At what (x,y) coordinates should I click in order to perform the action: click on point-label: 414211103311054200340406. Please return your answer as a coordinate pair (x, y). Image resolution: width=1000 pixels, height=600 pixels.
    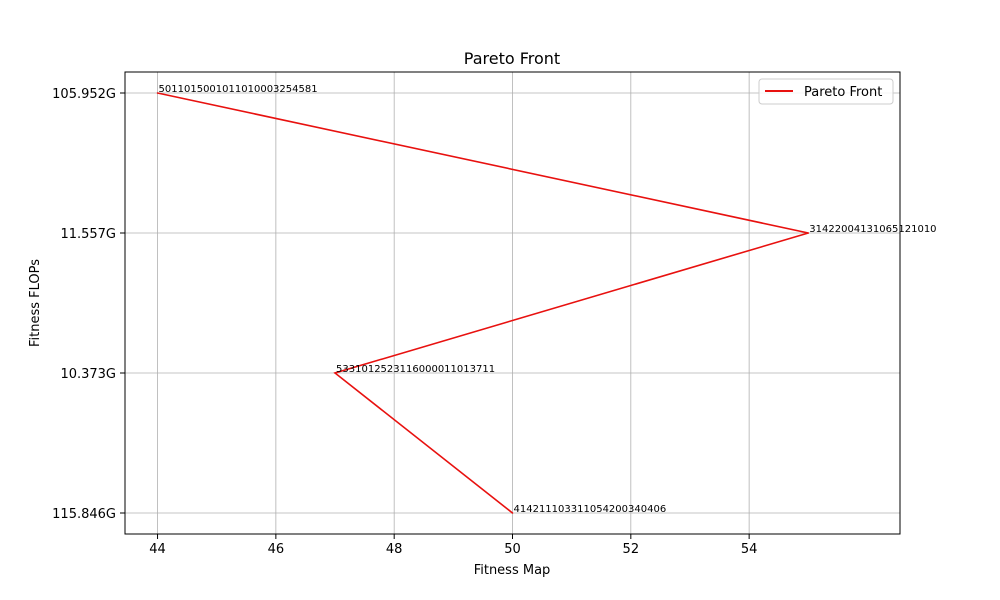
    Looking at the image, I should click on (590, 509).